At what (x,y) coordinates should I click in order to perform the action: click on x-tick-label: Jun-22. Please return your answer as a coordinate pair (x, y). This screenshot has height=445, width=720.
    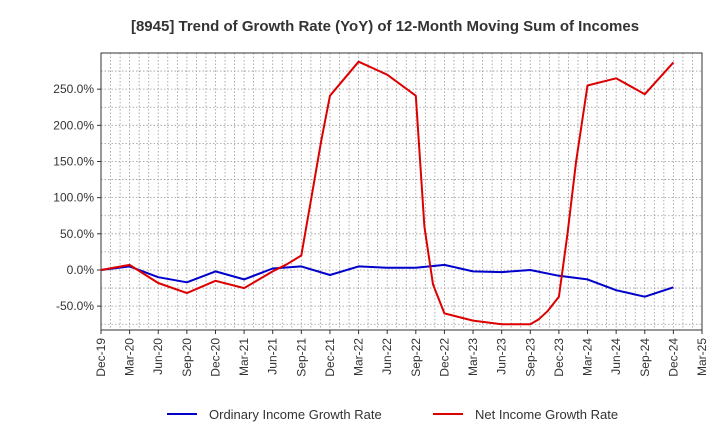
    Looking at the image, I should click on (387, 356).